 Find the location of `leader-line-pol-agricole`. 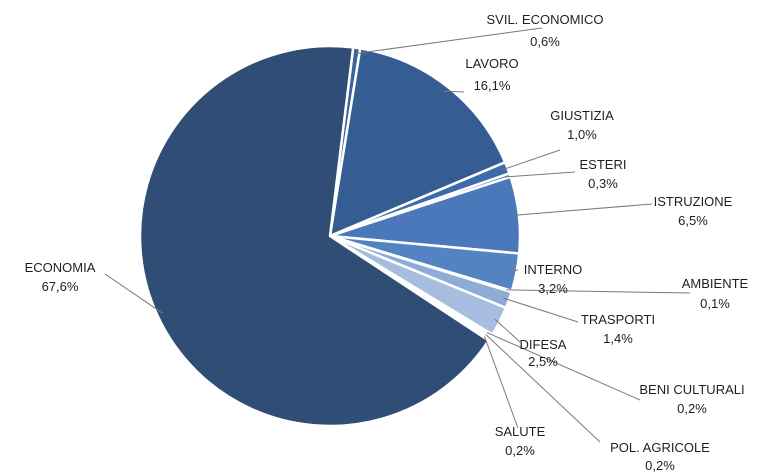

leader-line-pol-agricole is located at coordinates (543, 388).